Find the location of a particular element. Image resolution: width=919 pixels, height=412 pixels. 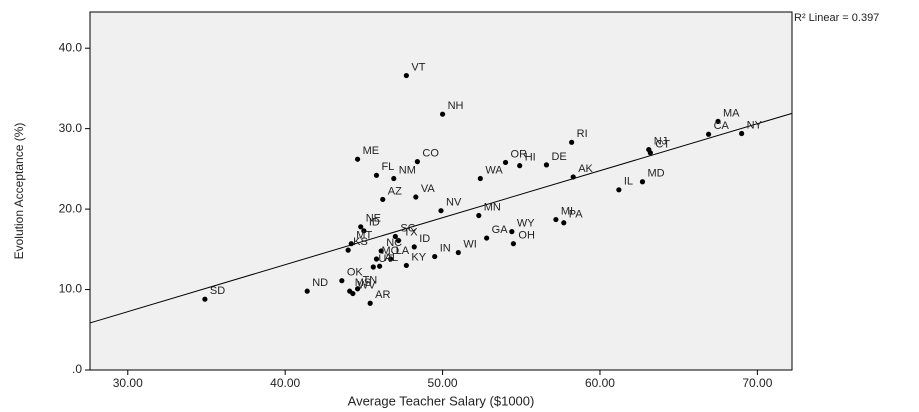

x-tick-label: 60.00 is located at coordinates (600, 383).